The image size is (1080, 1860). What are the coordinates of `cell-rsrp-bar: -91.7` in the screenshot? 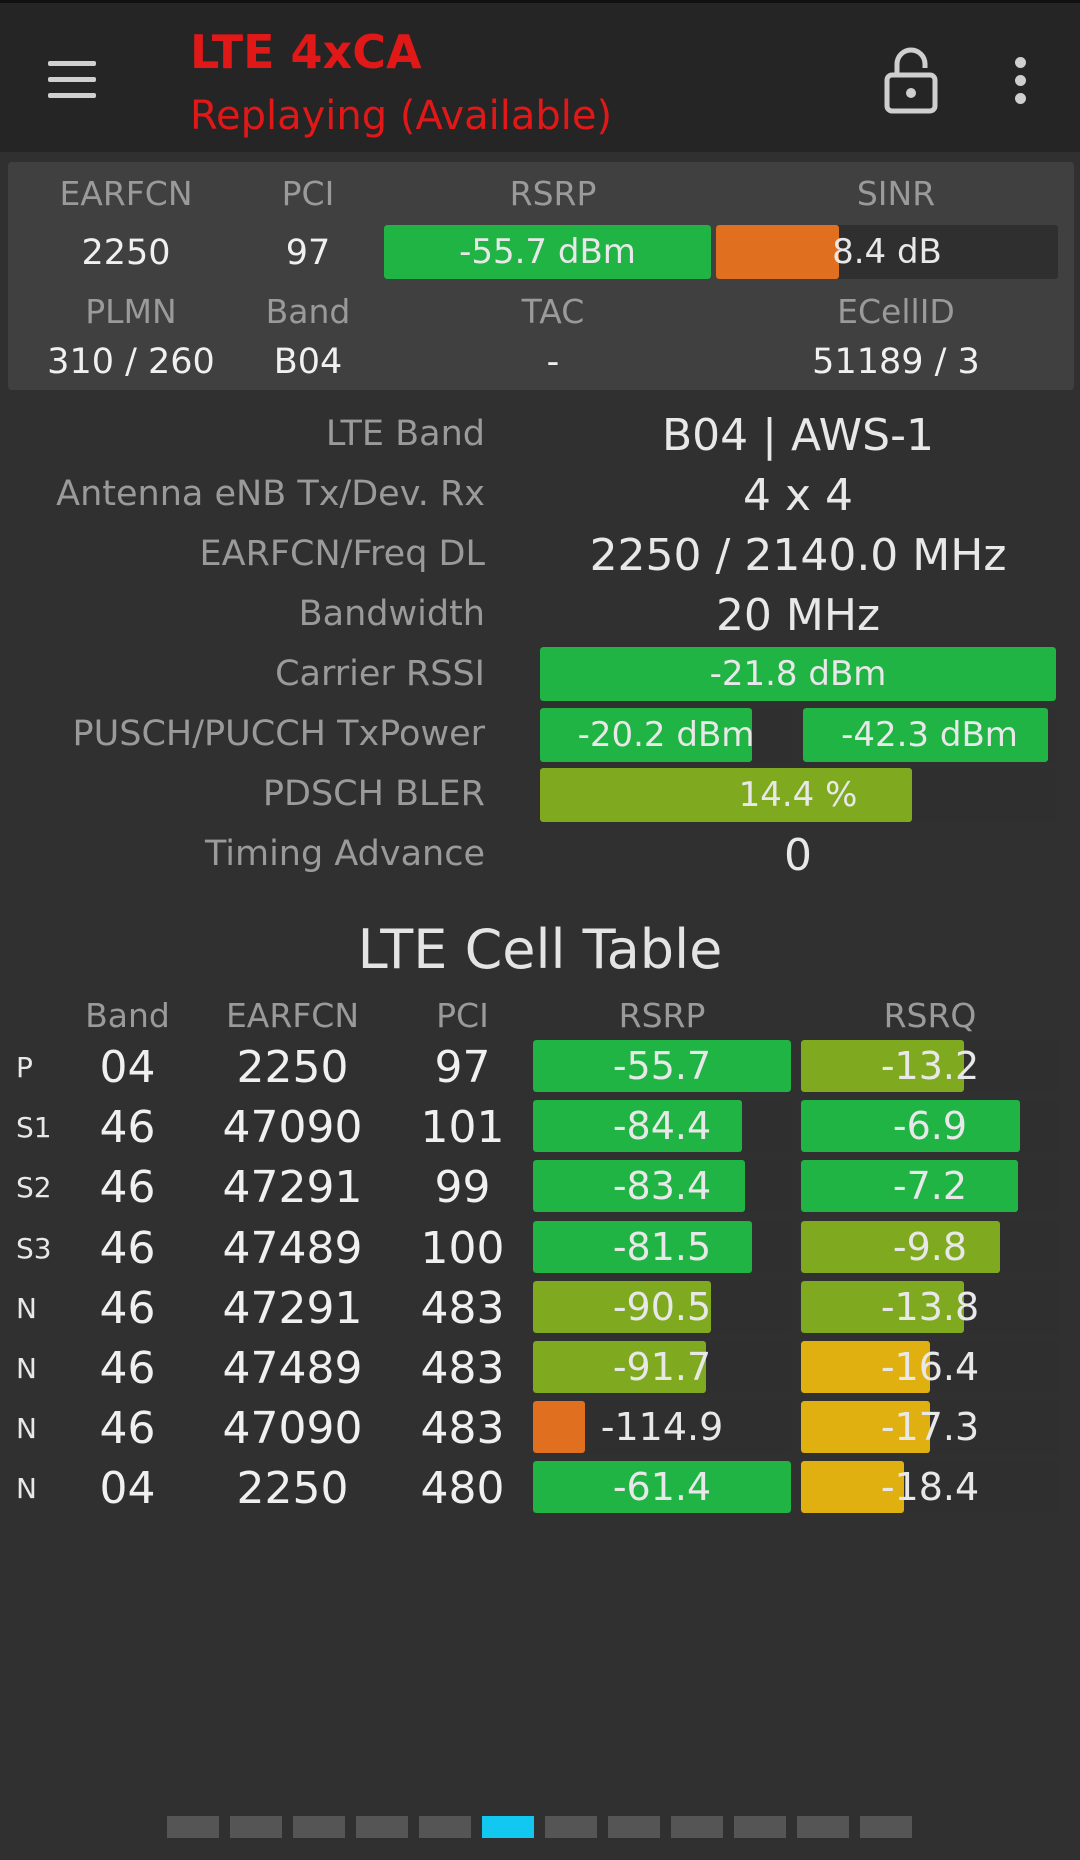 It's located at (662, 1367).